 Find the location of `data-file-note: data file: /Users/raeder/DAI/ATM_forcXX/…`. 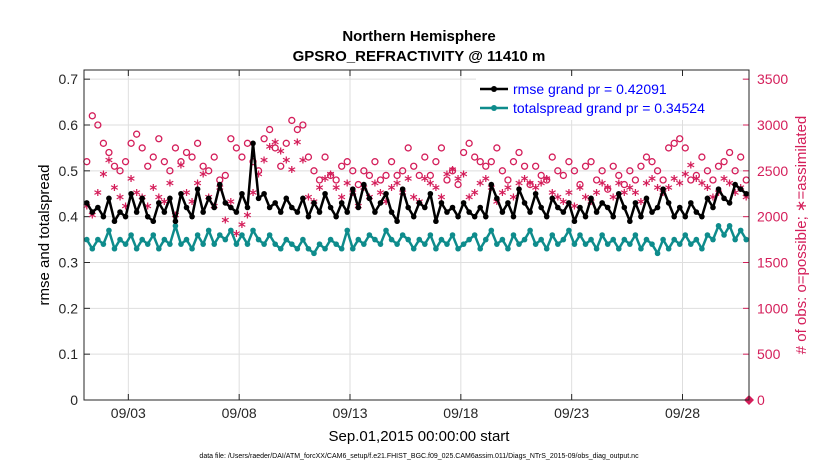

data-file-note: data file: /Users/raeder/DAI/ATM_forcXX/… is located at coordinates (419, 456).